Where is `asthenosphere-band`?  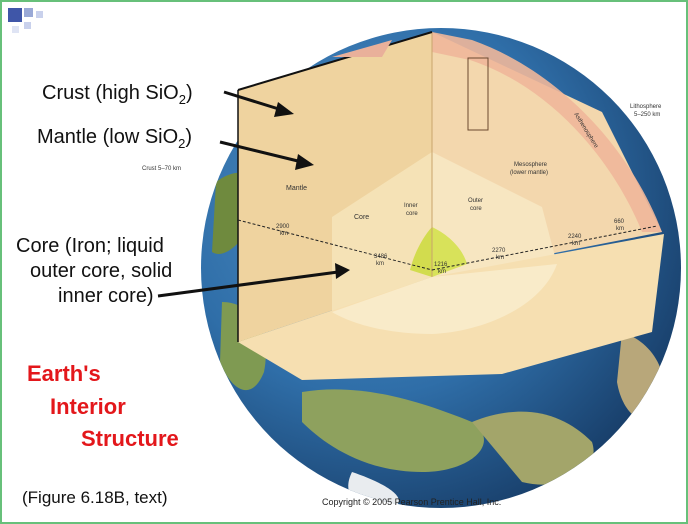 asthenosphere-band is located at coordinates (547, 132).